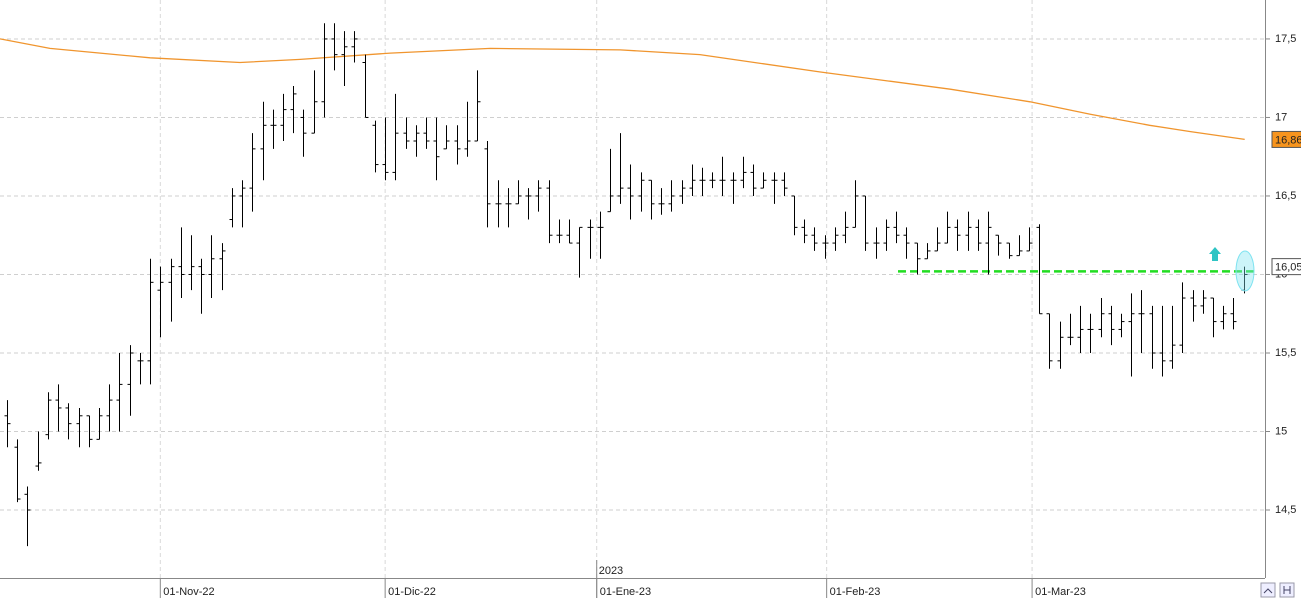  What do you see at coordinates (1281, 431) in the screenshot?
I see `y-tick-label: 15` at bounding box center [1281, 431].